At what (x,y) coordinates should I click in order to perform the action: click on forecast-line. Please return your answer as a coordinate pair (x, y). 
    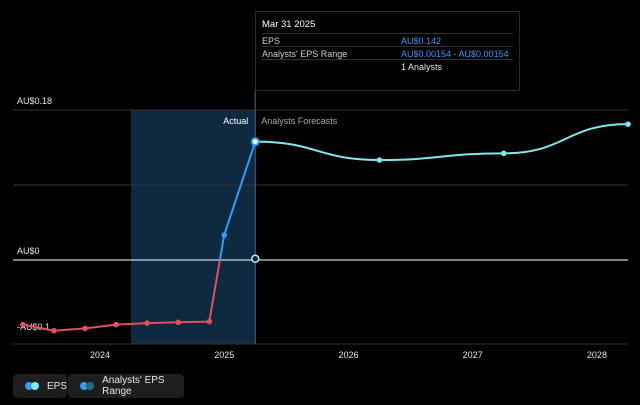
    Looking at the image, I should click on (442, 142).